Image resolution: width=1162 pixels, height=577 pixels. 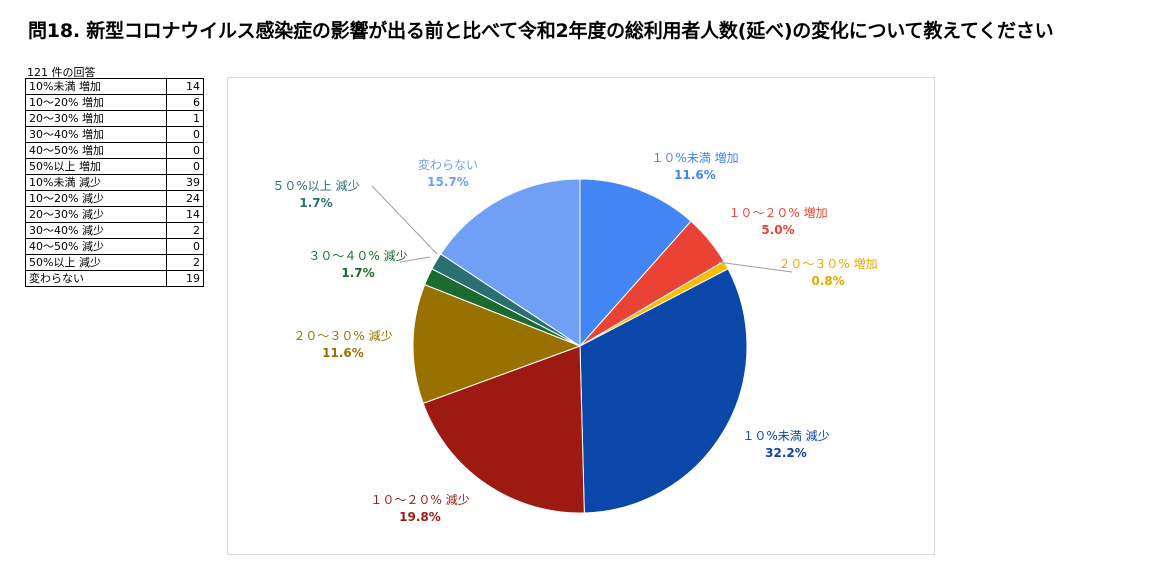 I want to click on slice-label: １０%未満 増加, so click(x=694, y=158).